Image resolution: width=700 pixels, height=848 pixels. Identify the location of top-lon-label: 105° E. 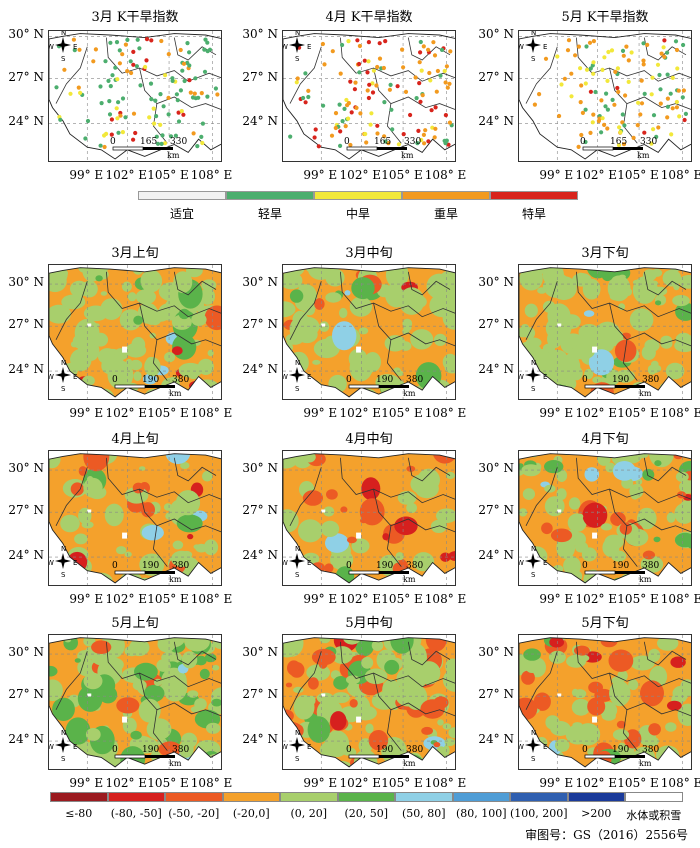
(638, 175).